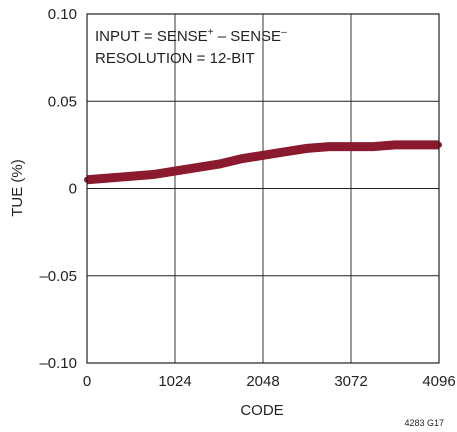 Image resolution: width=457 pixels, height=432 pixels. What do you see at coordinates (284, 32) in the screenshot?
I see `annotation-input-sup2: –` at bounding box center [284, 32].